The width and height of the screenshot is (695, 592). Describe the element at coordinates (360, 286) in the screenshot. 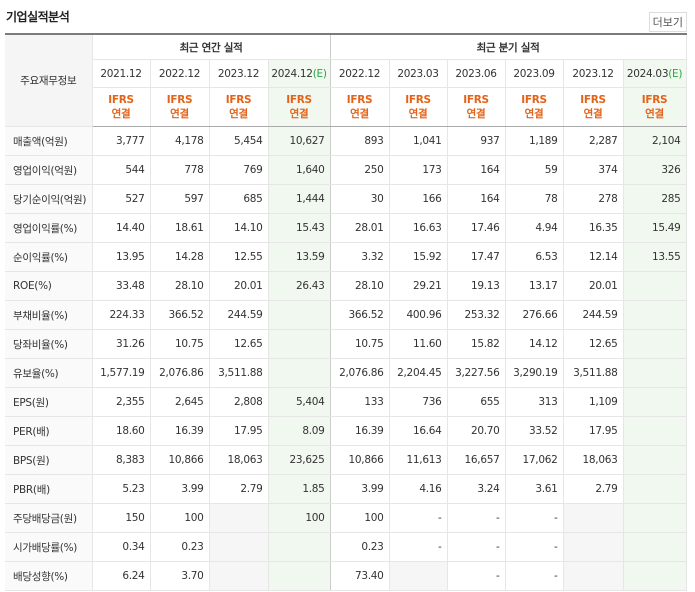

I see `value-cell: 28.10` at that location.